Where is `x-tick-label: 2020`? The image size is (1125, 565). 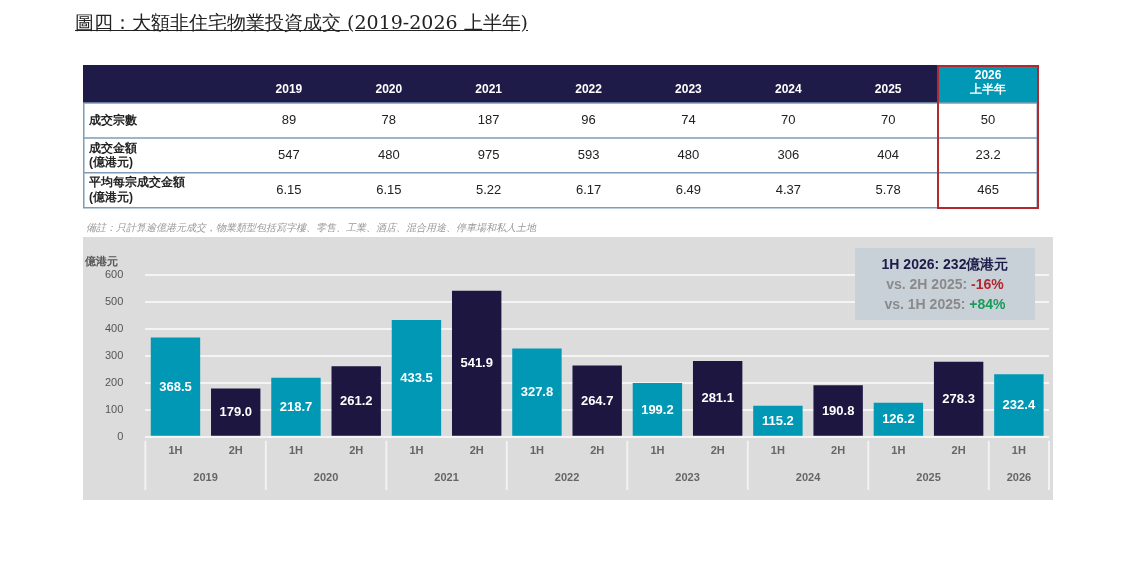 x-tick-label: 2020 is located at coordinates (389, 89).